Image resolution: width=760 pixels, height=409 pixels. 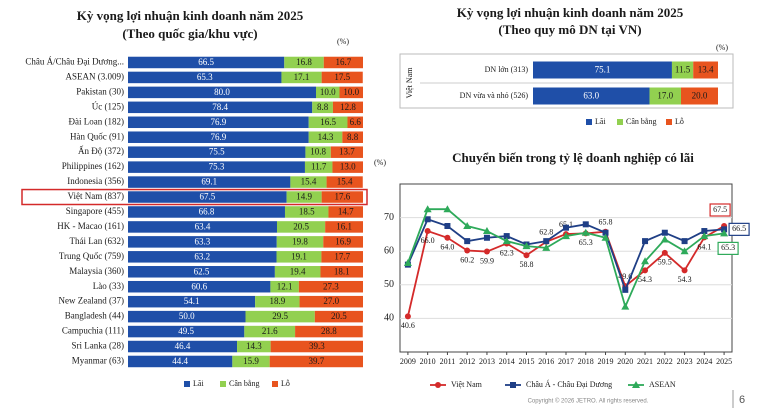 What do you see at coordinates (299, 256) in the screenshot?
I see `value-label: 19.1` at bounding box center [299, 256].